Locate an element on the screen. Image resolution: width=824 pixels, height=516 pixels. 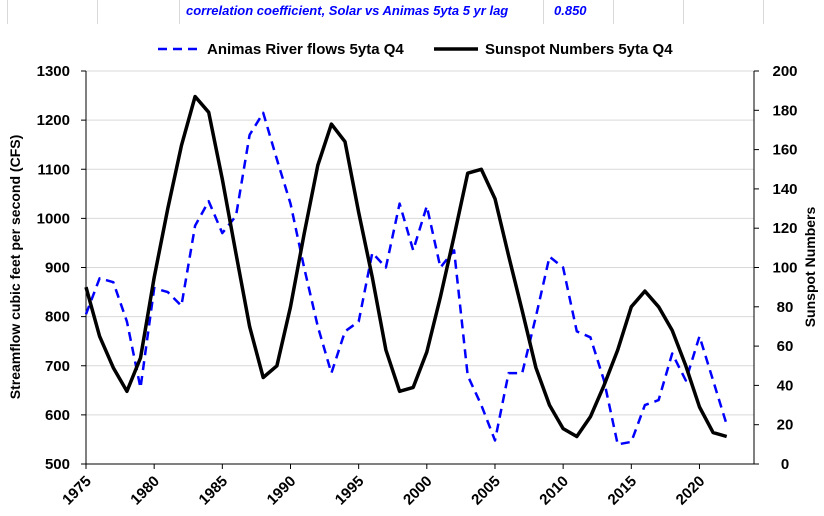
y-right-tick-label: 20 is located at coordinates (785, 425).